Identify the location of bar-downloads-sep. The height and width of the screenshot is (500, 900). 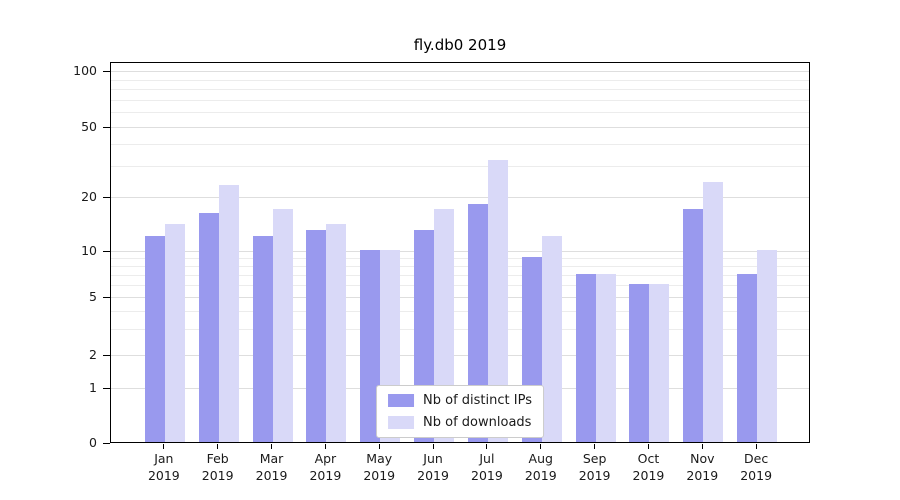
(605, 357).